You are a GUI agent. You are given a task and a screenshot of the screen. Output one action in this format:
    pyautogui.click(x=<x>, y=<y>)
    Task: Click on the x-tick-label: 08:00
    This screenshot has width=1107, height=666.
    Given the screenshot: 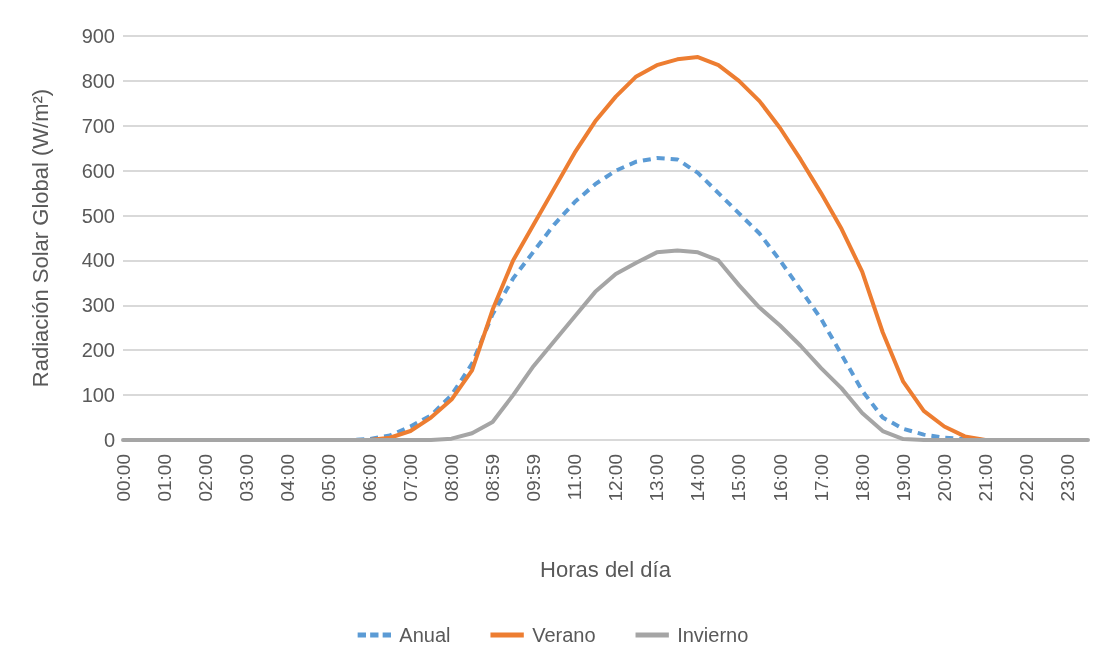 What is the action you would take?
    pyautogui.click(x=452, y=478)
    